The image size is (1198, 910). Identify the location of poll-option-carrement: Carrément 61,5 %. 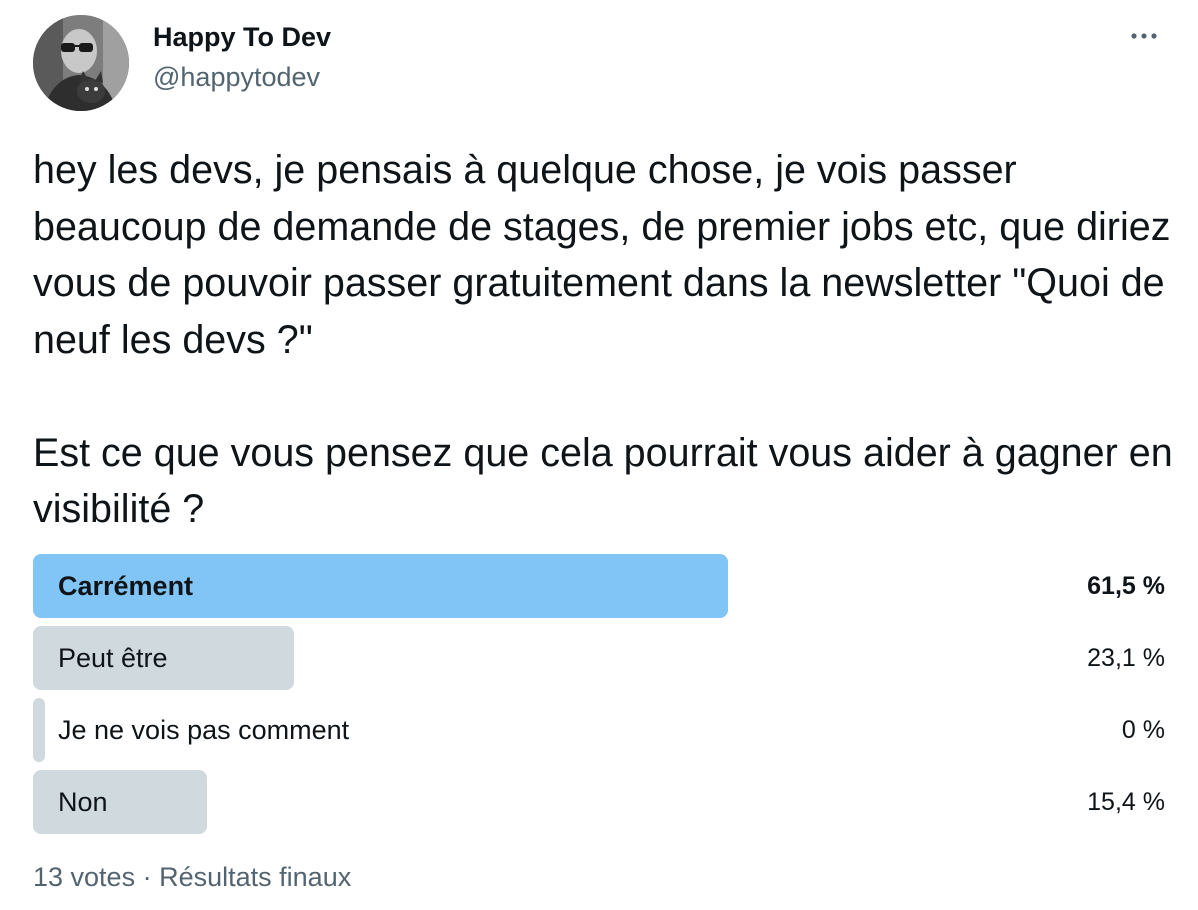
(599, 586).